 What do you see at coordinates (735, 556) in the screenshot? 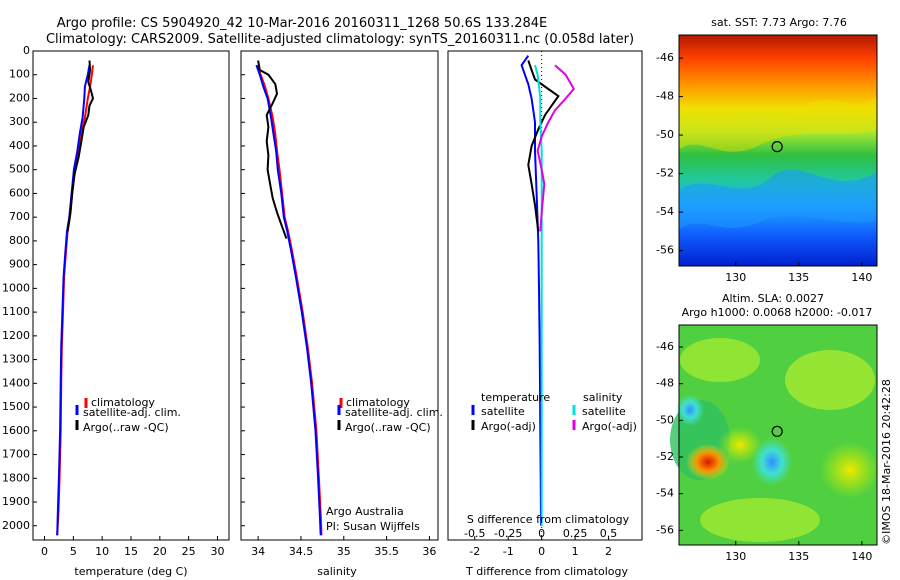
I see `longitude-tick-label: 130` at bounding box center [735, 556].